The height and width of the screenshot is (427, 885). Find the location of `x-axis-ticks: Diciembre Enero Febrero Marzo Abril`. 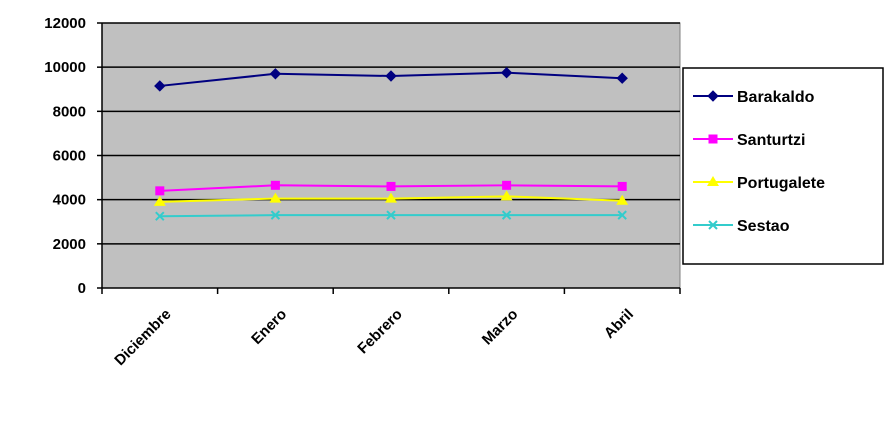

x-axis-ticks: Diciembre Enero Febrero Marzo Abril is located at coordinates (391, 328).